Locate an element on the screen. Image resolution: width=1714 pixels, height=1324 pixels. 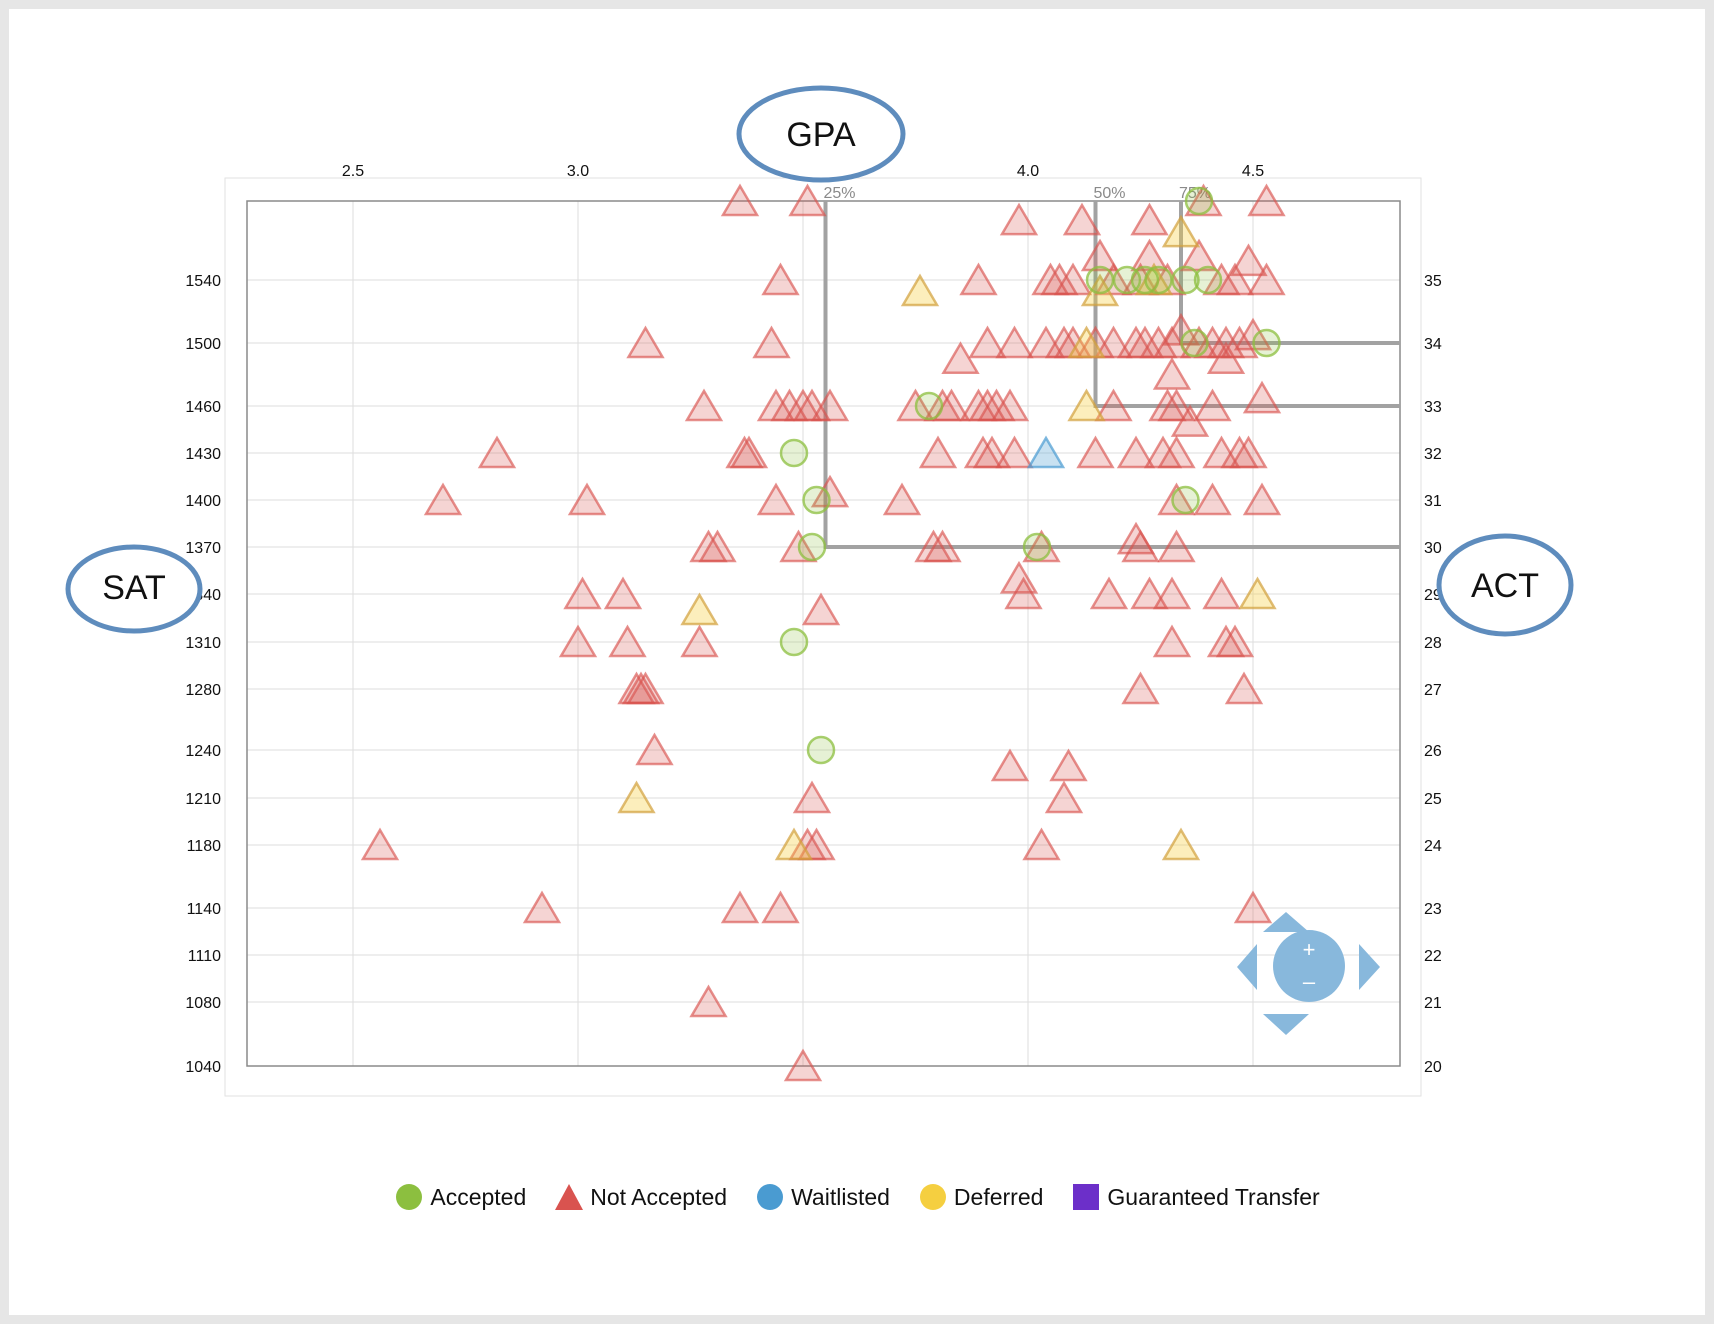
sat-tick-label: 1430 is located at coordinates (203, 454).